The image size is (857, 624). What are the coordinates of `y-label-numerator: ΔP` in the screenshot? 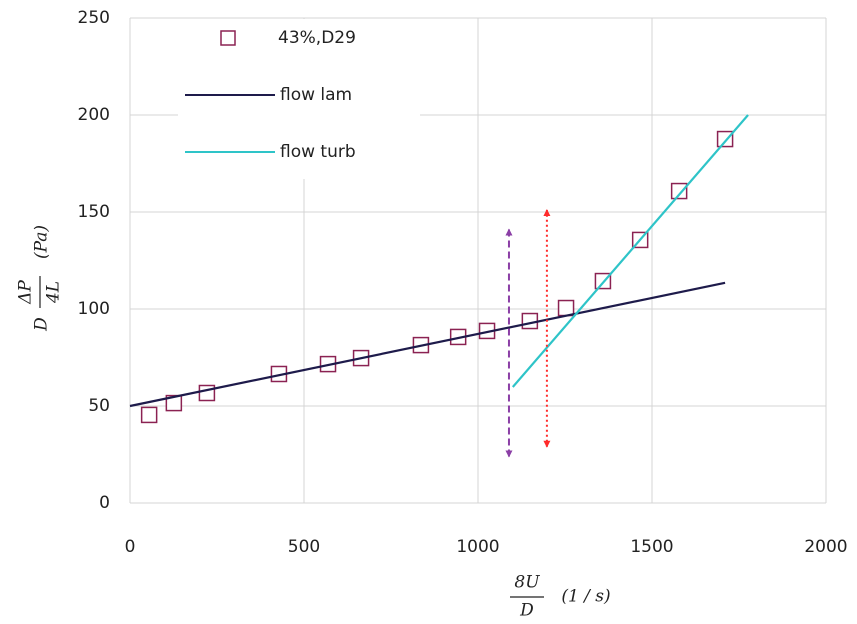 It's located at (26, 292).